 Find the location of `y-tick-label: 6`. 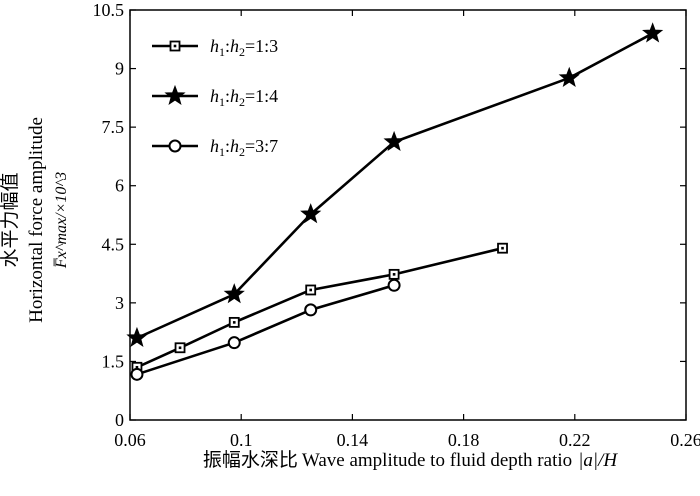

y-tick-label: 6 is located at coordinates (119, 186).